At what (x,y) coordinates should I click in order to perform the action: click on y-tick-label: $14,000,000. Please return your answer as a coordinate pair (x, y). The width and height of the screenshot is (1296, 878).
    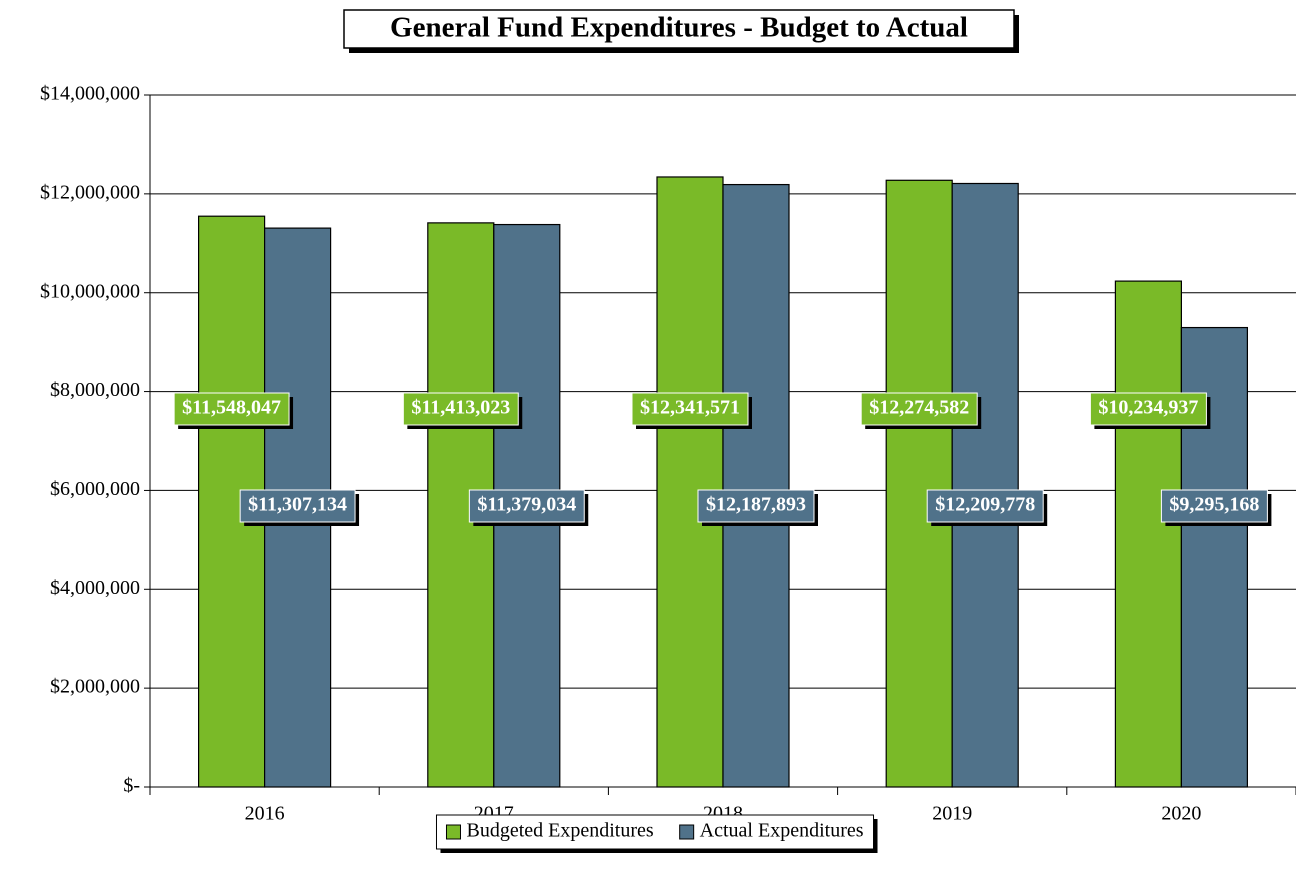
    Looking at the image, I should click on (90, 94).